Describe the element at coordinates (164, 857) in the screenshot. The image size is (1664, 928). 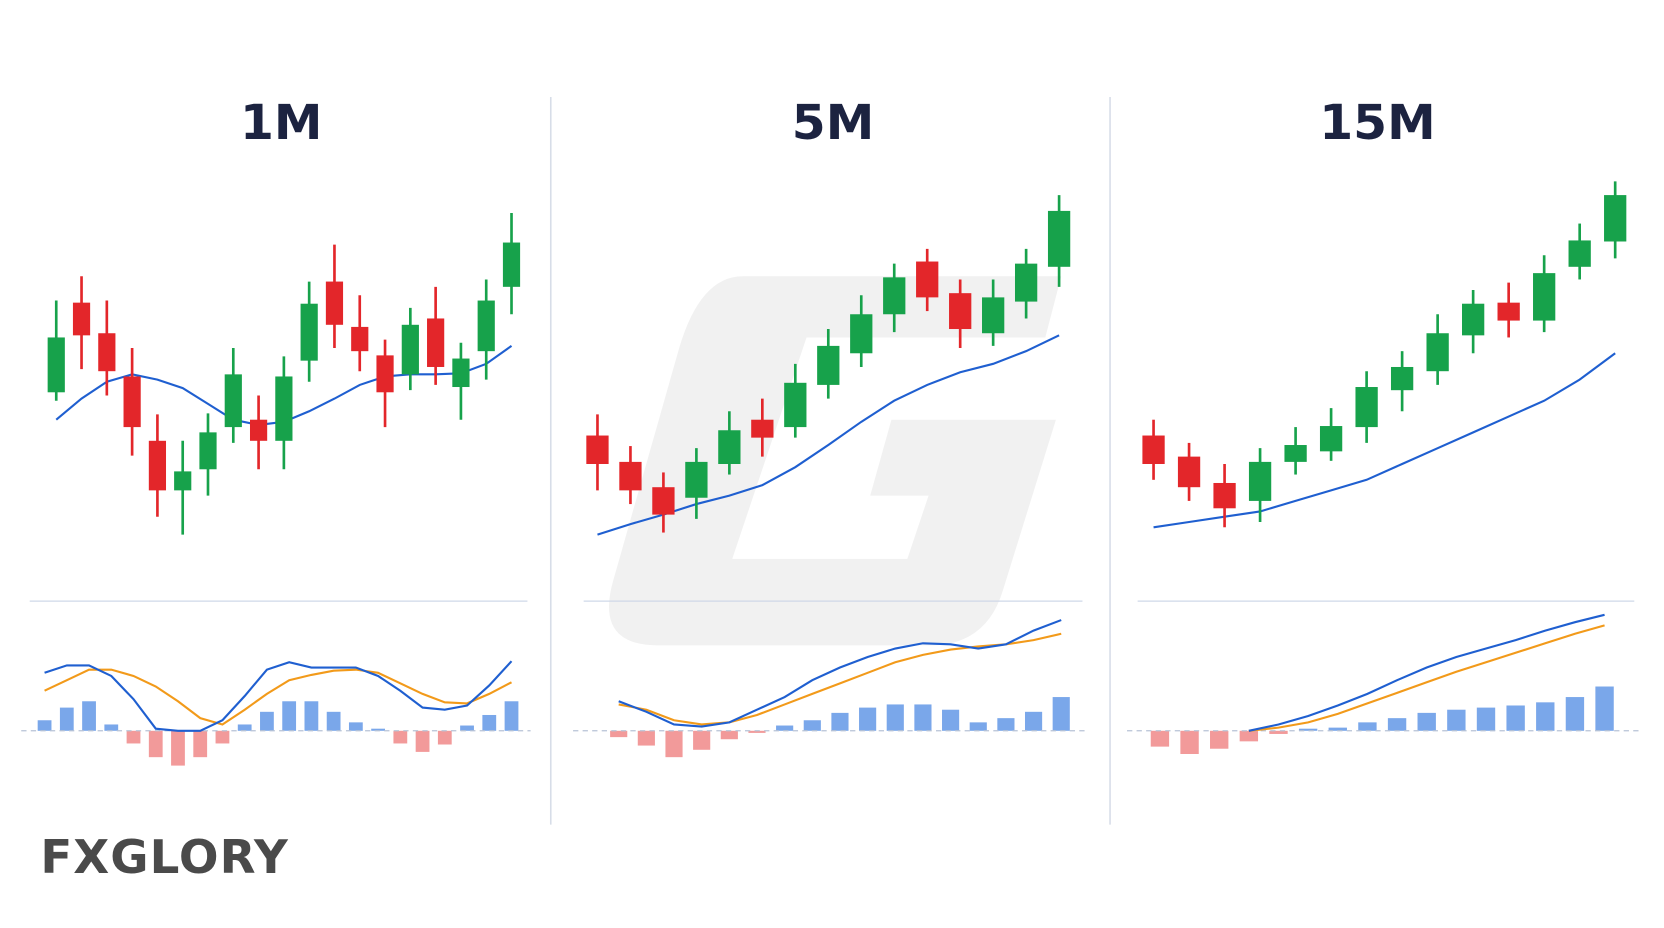
I see `logo: FXGLORY` at that location.